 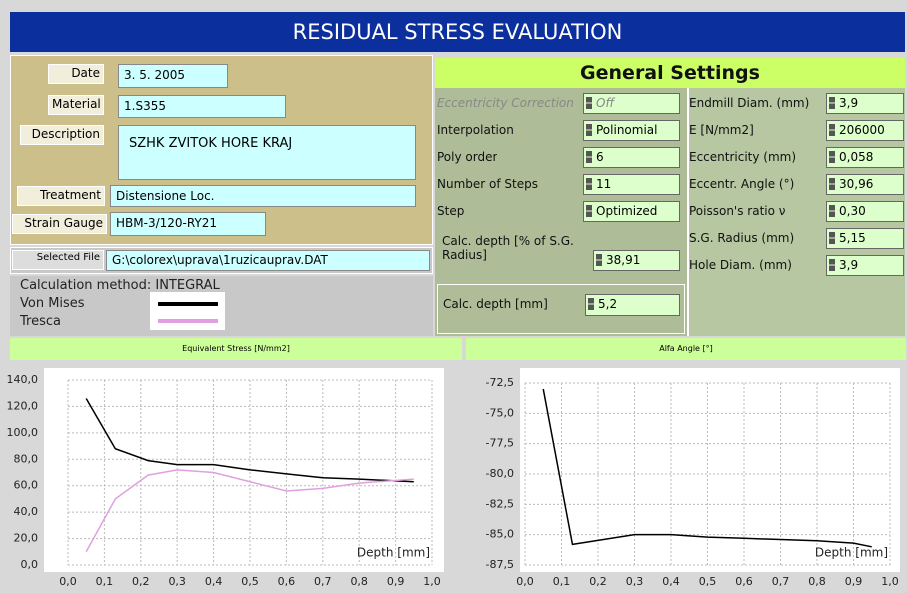 What do you see at coordinates (173, 76) in the screenshot?
I see `field-value: 3. 5. 2005` at bounding box center [173, 76].